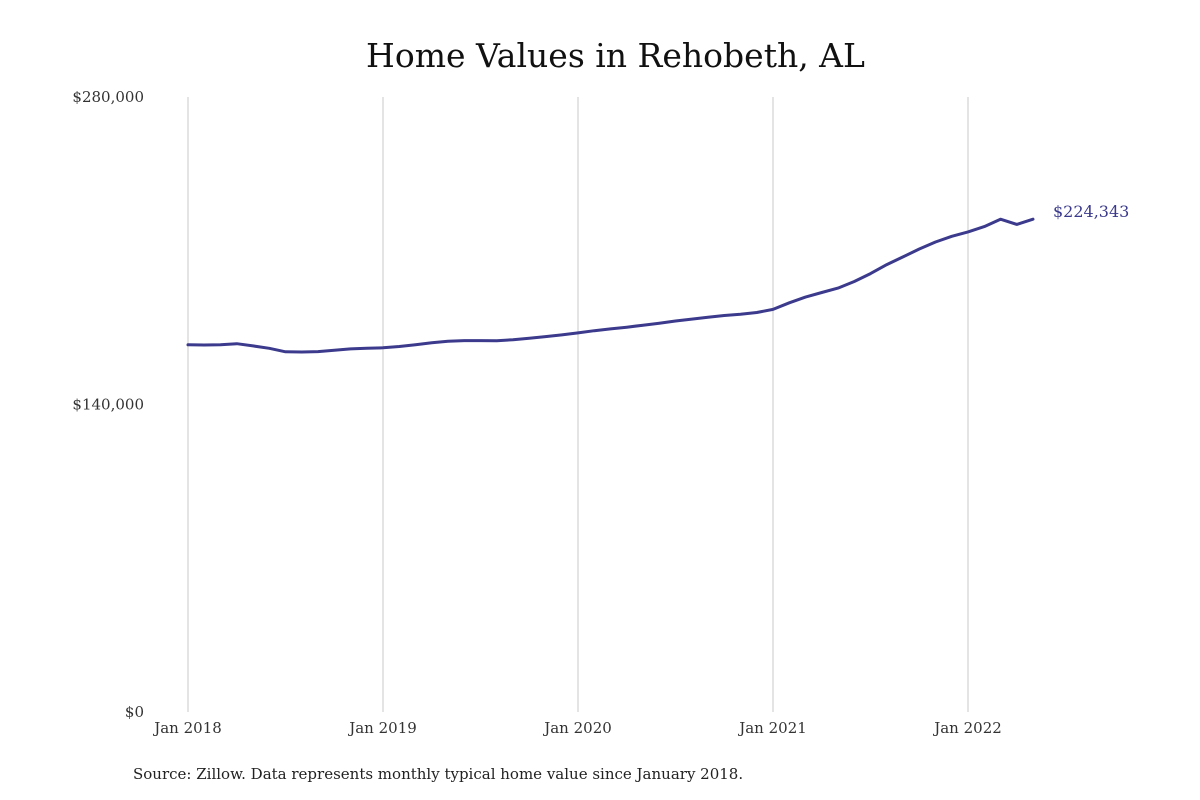  I want to click on x-tick-label: Jan 2019, so click(382, 728).